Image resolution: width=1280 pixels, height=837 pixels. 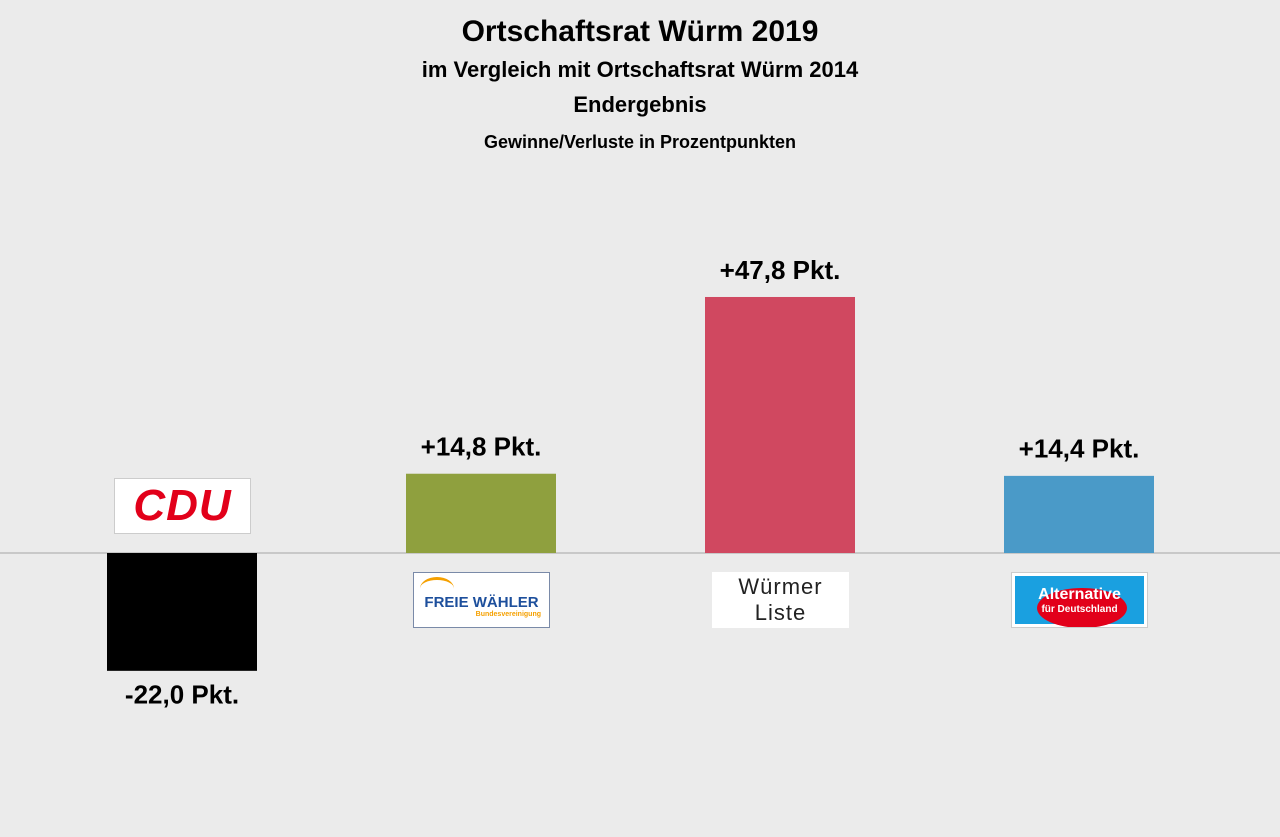 What do you see at coordinates (780, 270) in the screenshot?
I see `value-label: +47,8 Pkt.` at bounding box center [780, 270].